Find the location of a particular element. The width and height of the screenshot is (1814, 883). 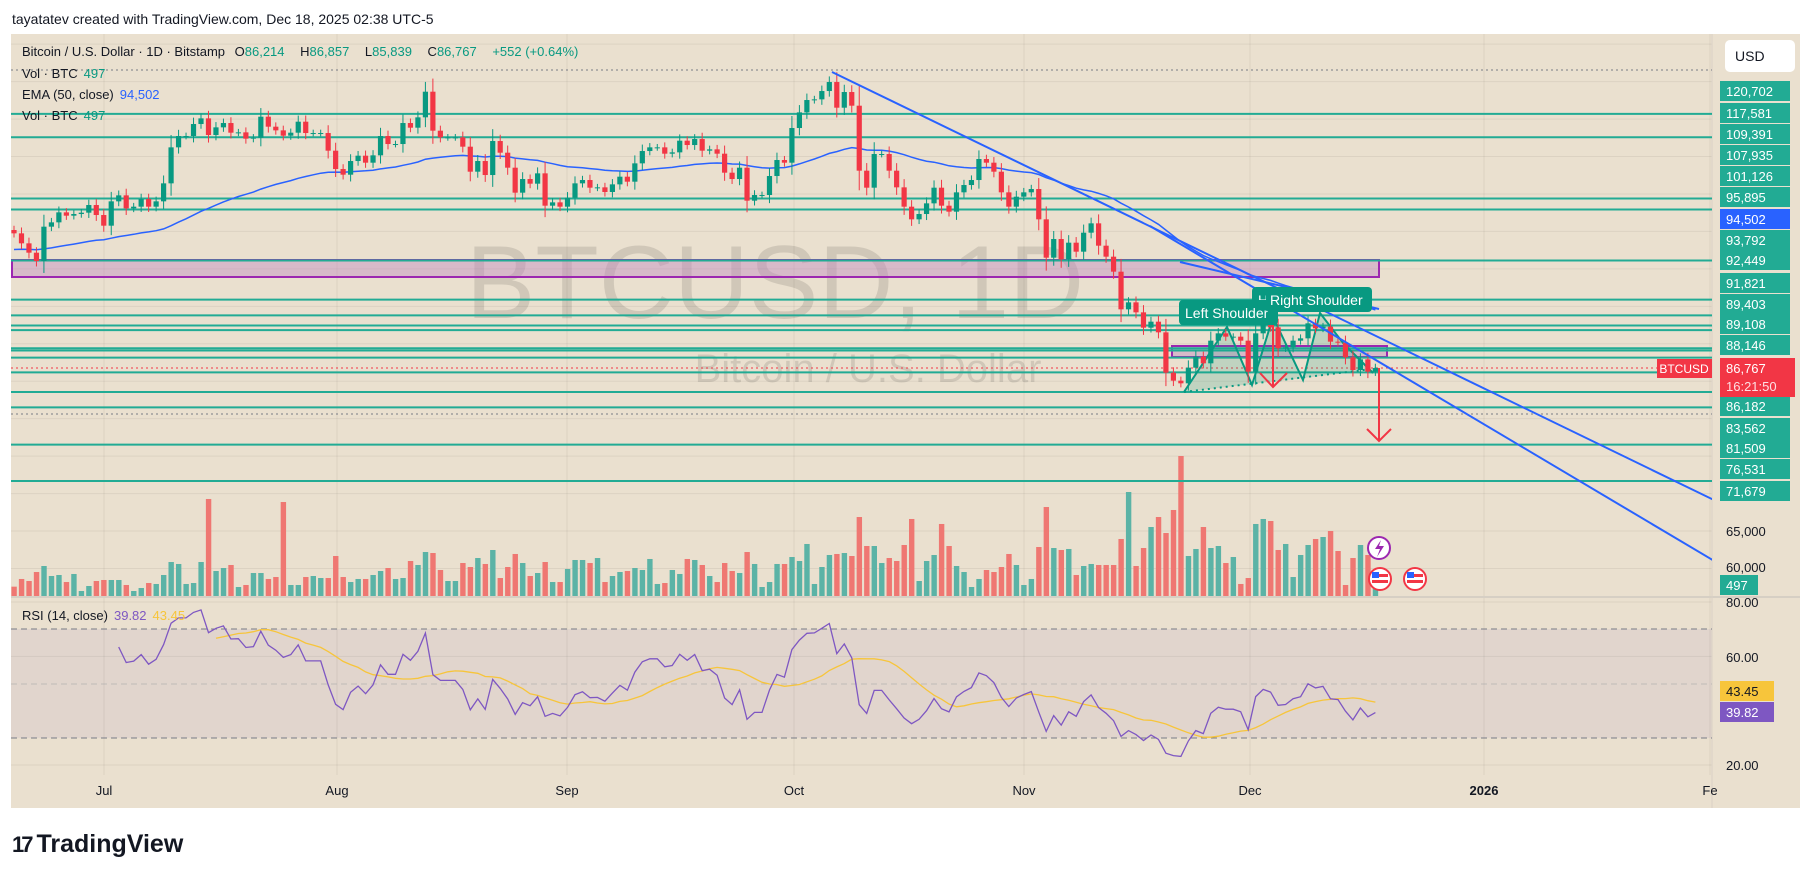

currency-button: USD is located at coordinates (1760, 56).